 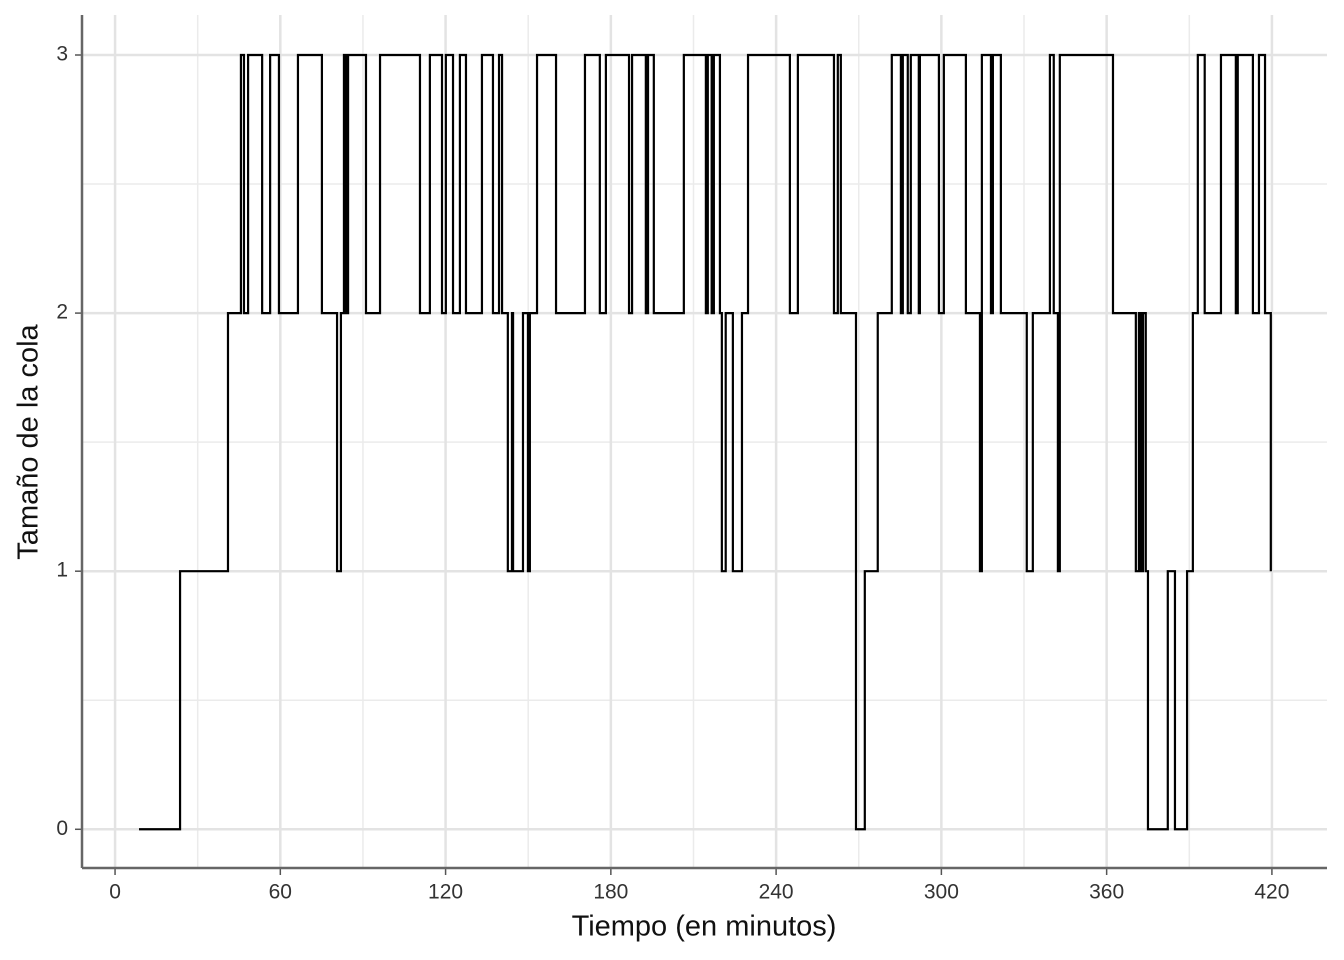 I want to click on x-tick-label: 180, so click(x=610, y=892).